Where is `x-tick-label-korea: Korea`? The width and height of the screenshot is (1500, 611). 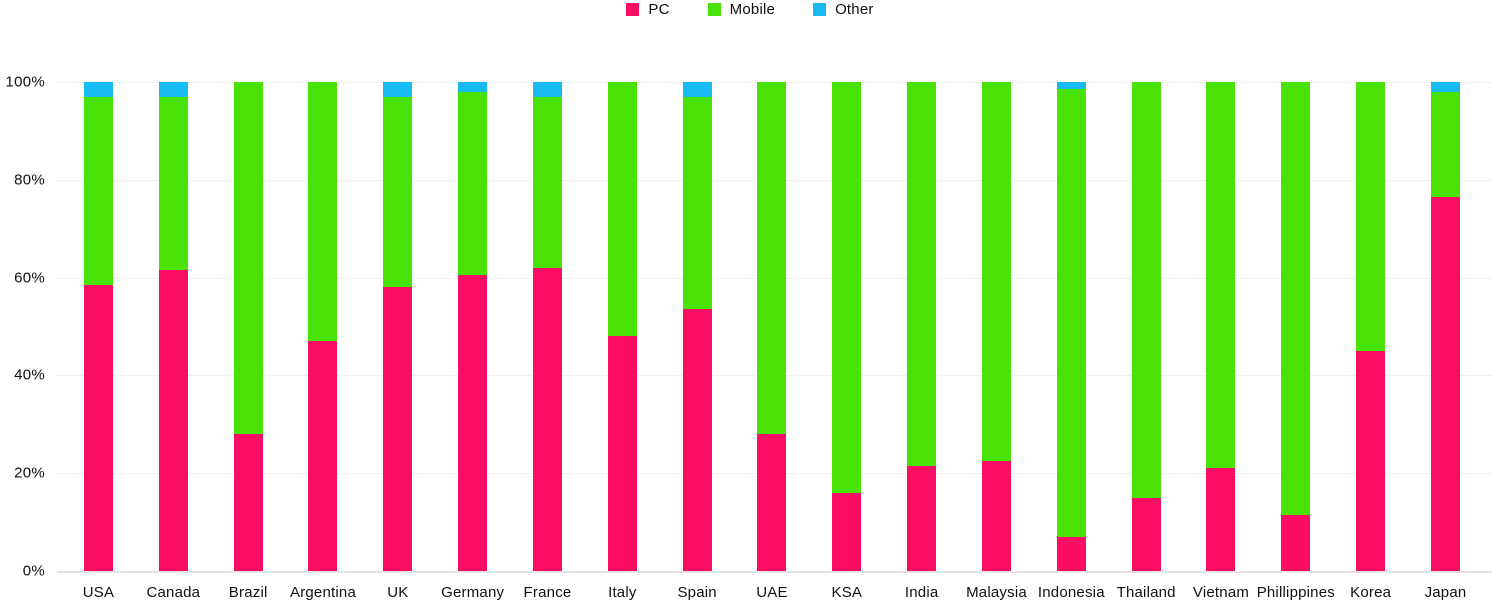 x-tick-label-korea: Korea is located at coordinates (1371, 592).